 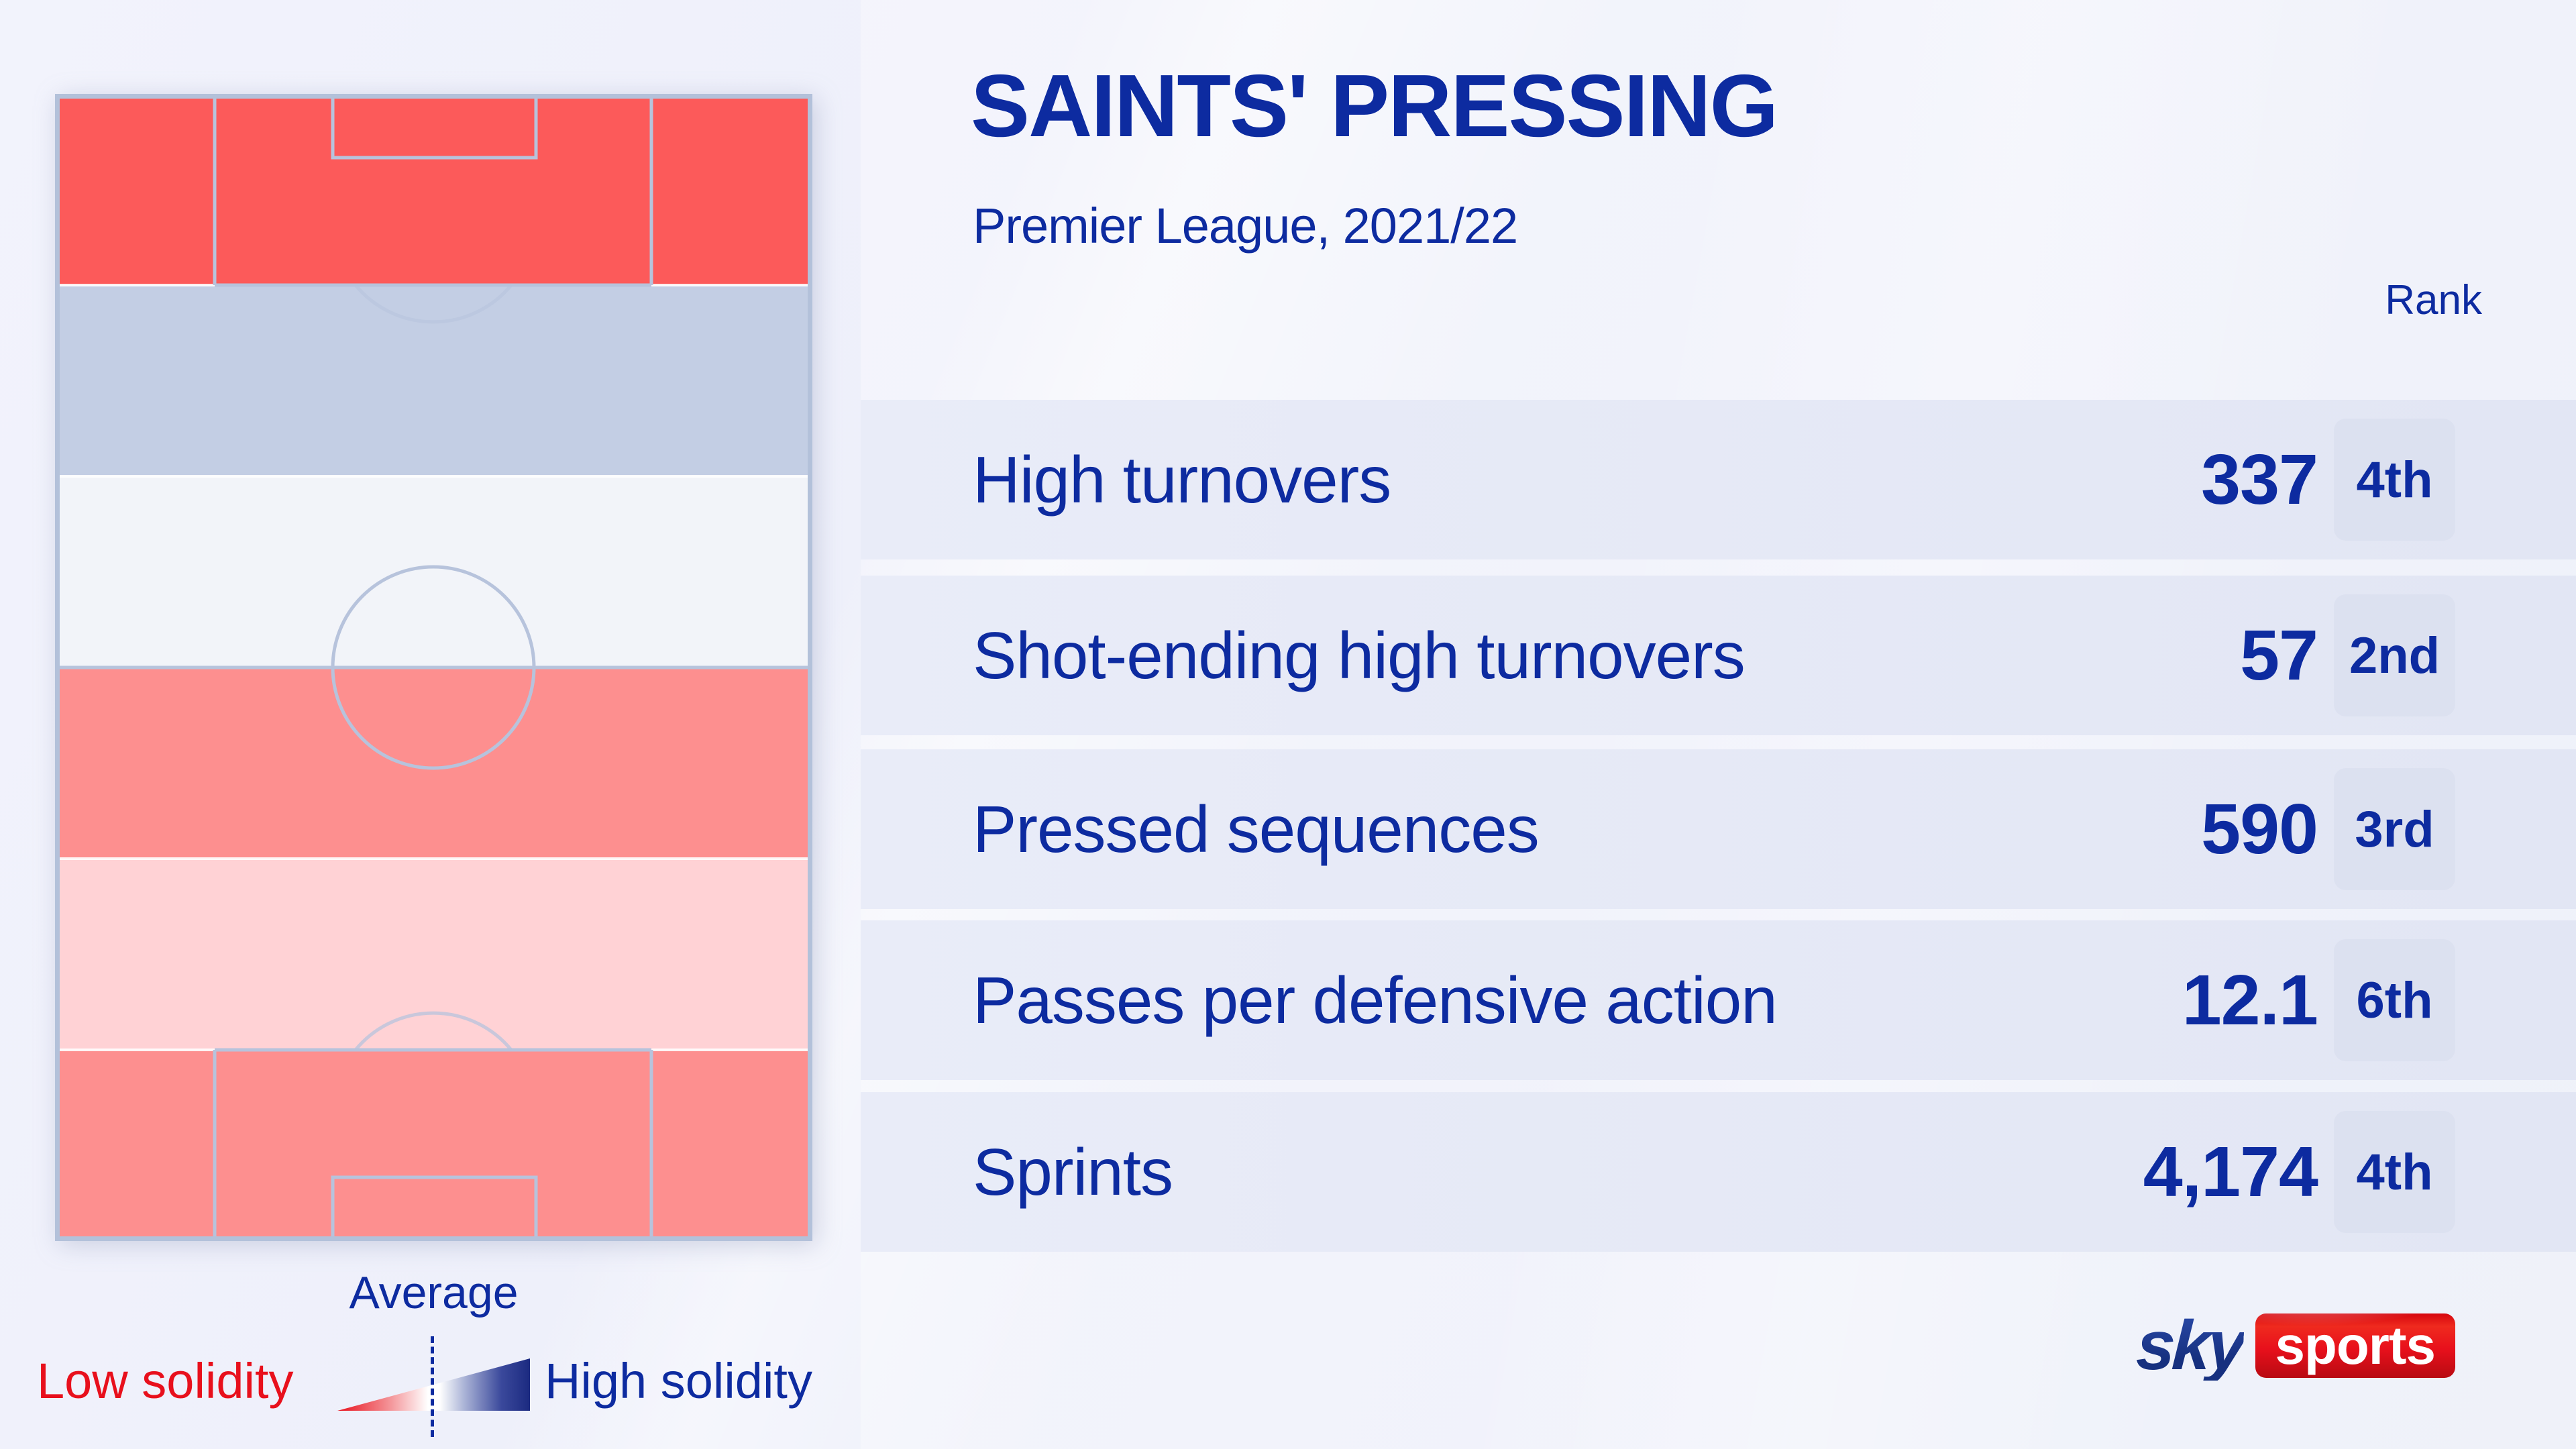 What do you see at coordinates (434, 1292) in the screenshot?
I see `legend-average-label: Average` at bounding box center [434, 1292].